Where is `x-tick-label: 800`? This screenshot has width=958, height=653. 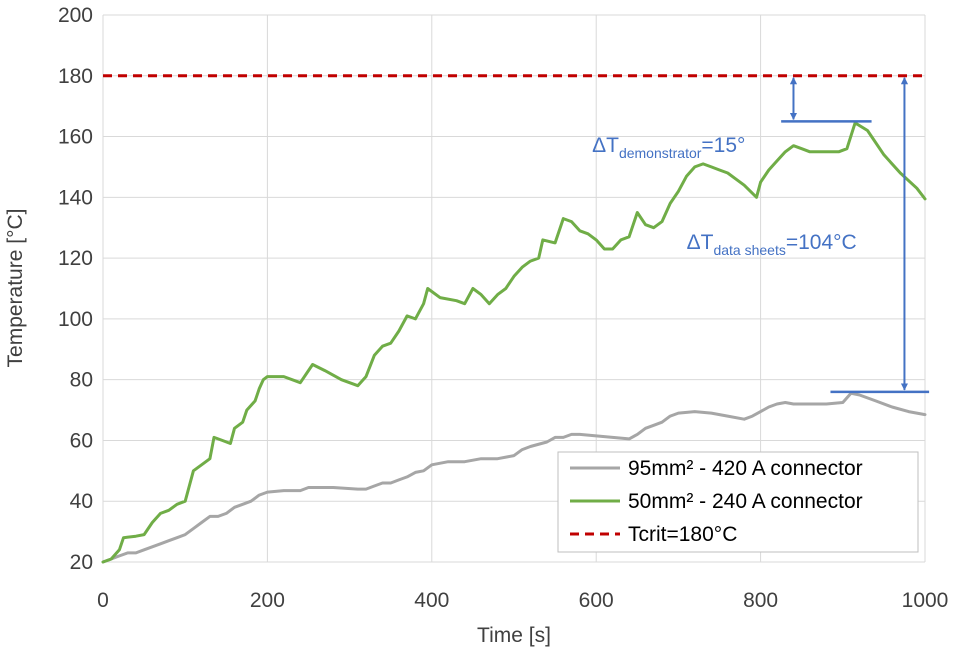 x-tick-label: 800 is located at coordinates (760, 600).